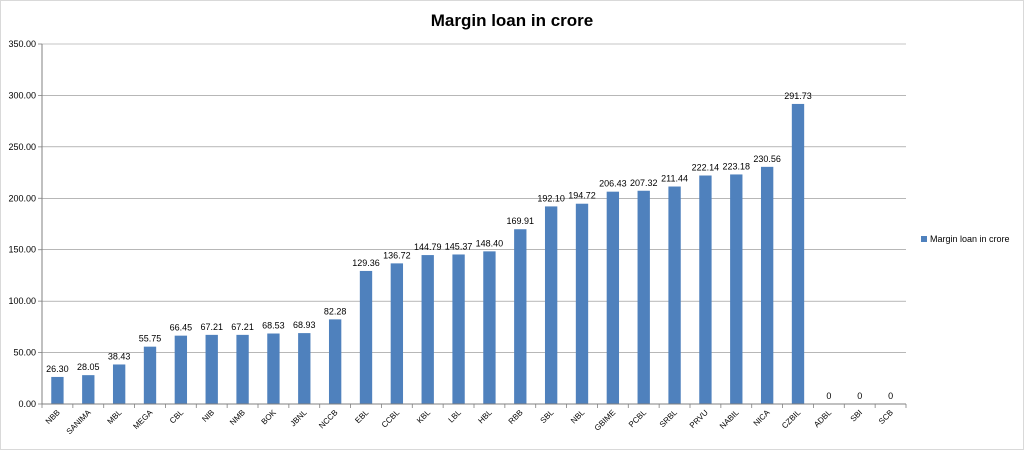 The height and width of the screenshot is (450, 1024). What do you see at coordinates (328, 419) in the screenshot?
I see `x-tick-label: NCCB` at bounding box center [328, 419].